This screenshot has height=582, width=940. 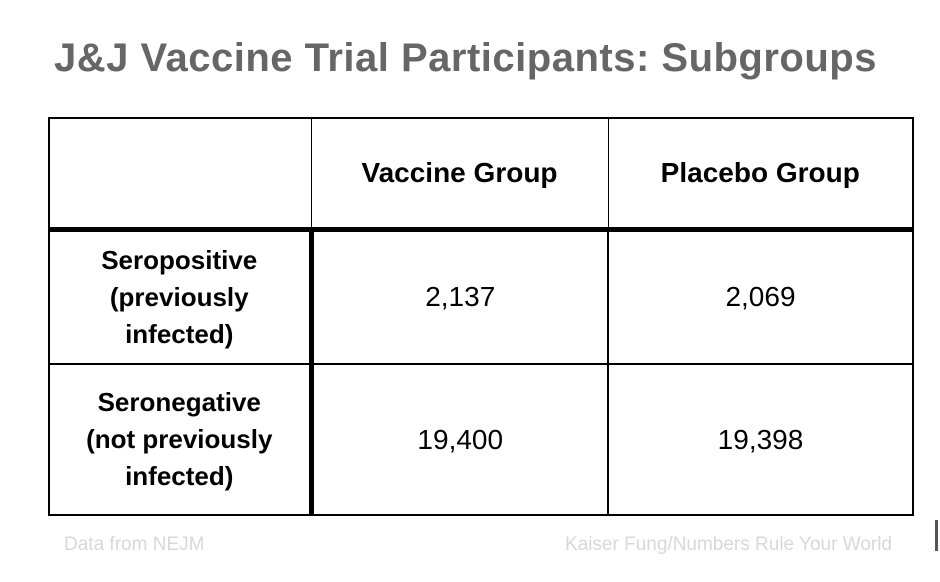 I want to click on cell-seronegative-placebo: 19,398, so click(x=760, y=439).